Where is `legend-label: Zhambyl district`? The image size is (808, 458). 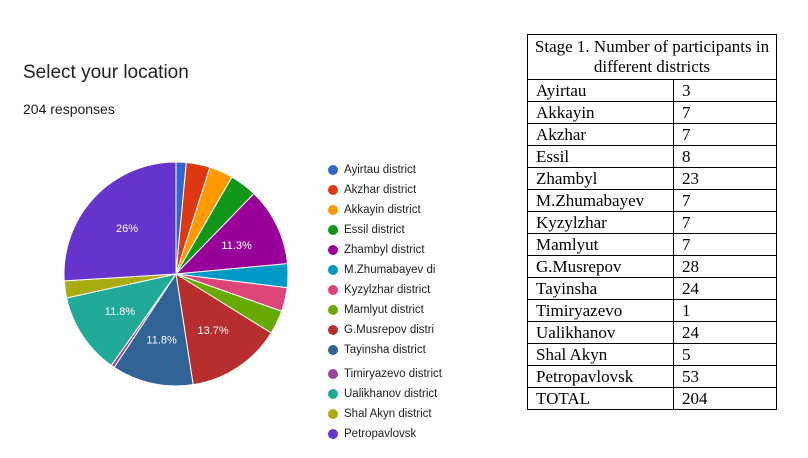
legend-label: Zhambyl district is located at coordinates (384, 250).